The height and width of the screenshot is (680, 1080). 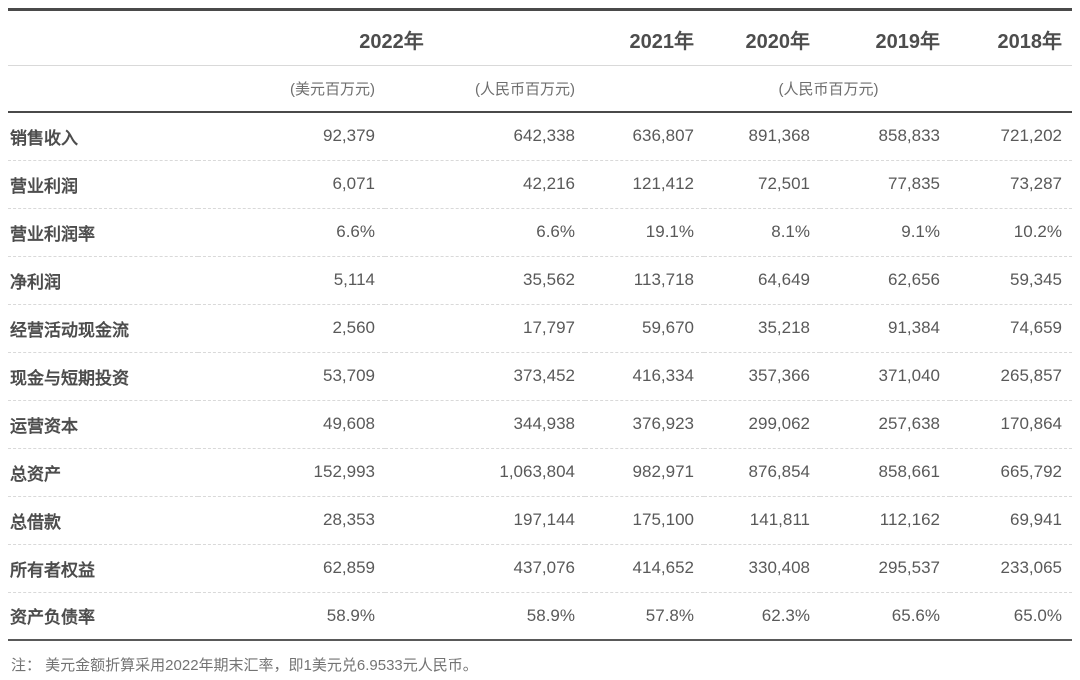 I want to click on value-cell: 121,412, so click(x=644, y=184).